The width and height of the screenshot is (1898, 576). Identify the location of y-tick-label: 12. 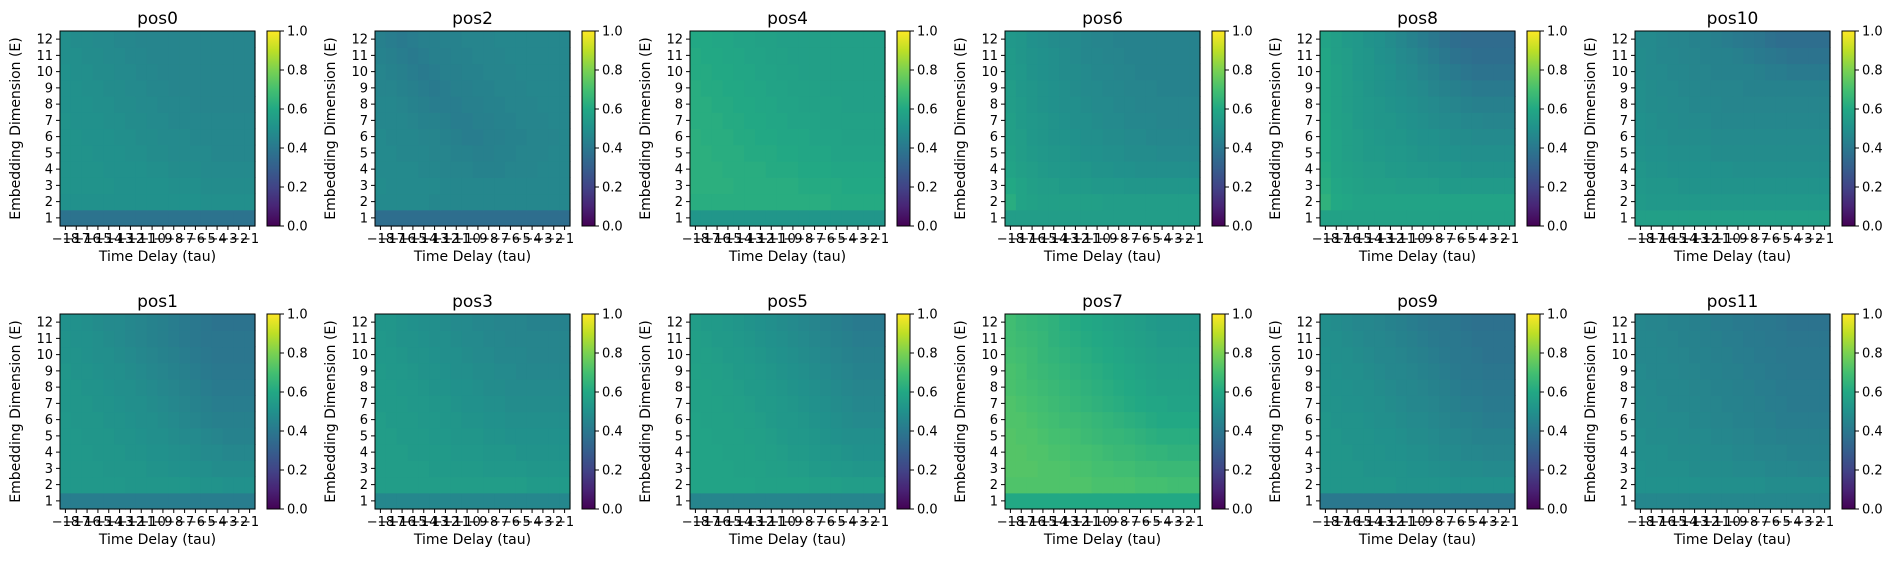
(44, 323).